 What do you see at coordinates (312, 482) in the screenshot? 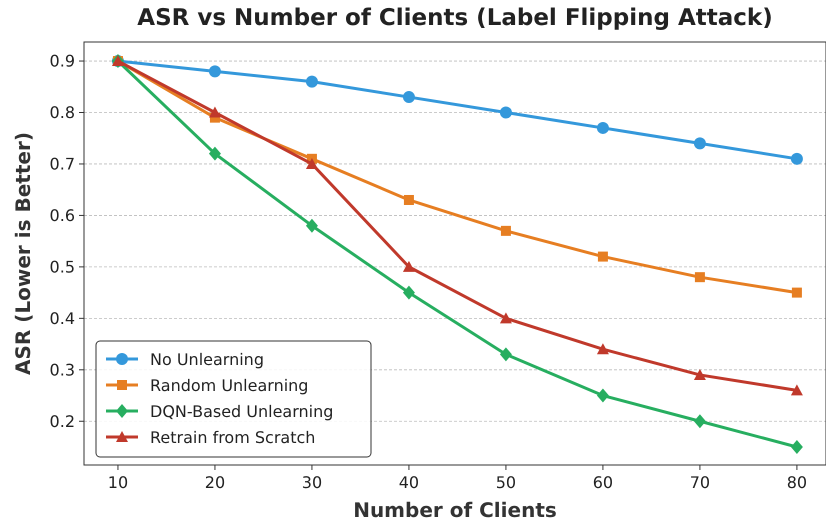
I see `x-tick-label: 30` at bounding box center [312, 482].